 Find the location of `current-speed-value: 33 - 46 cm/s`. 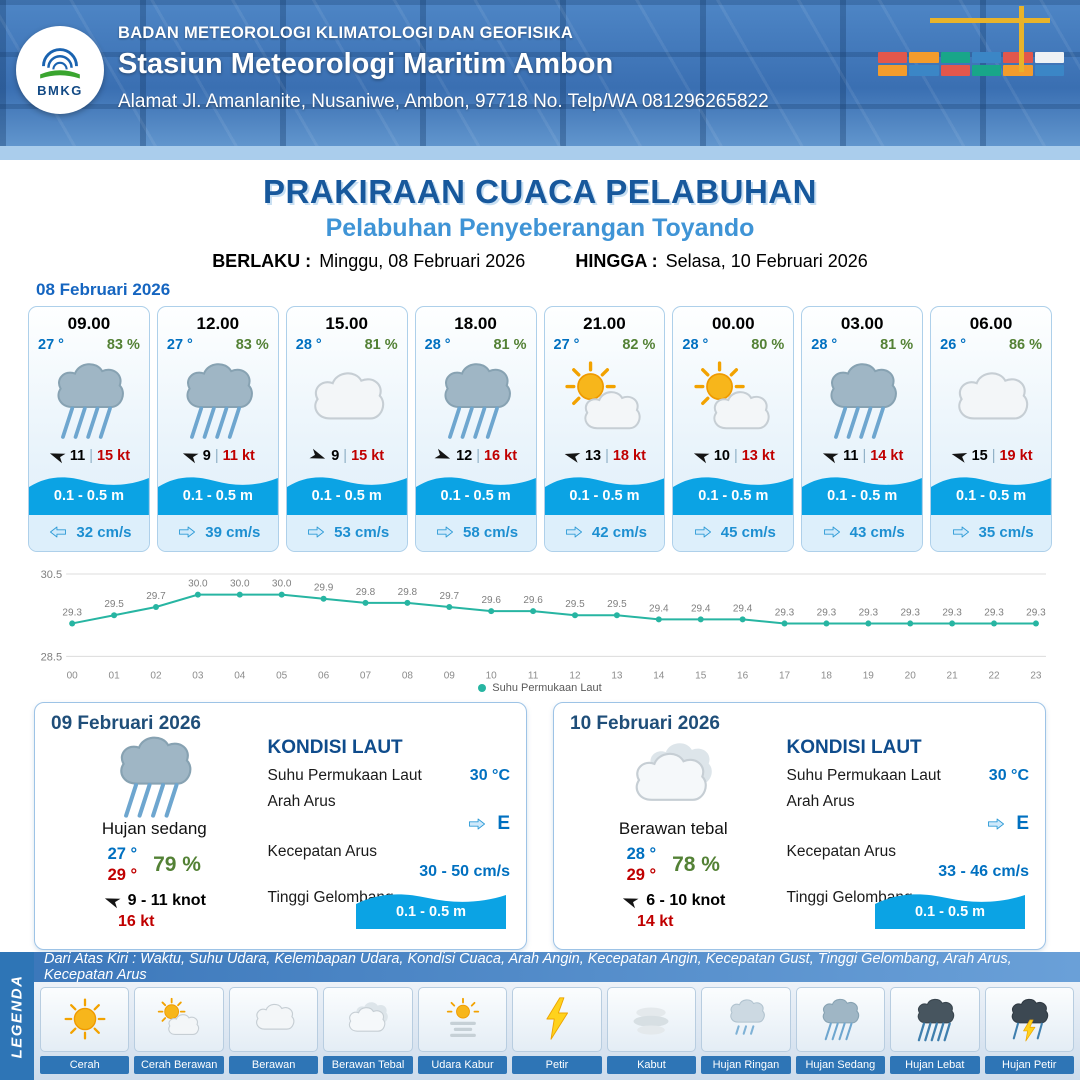

current-speed-value: 33 - 46 cm/s is located at coordinates (983, 872).